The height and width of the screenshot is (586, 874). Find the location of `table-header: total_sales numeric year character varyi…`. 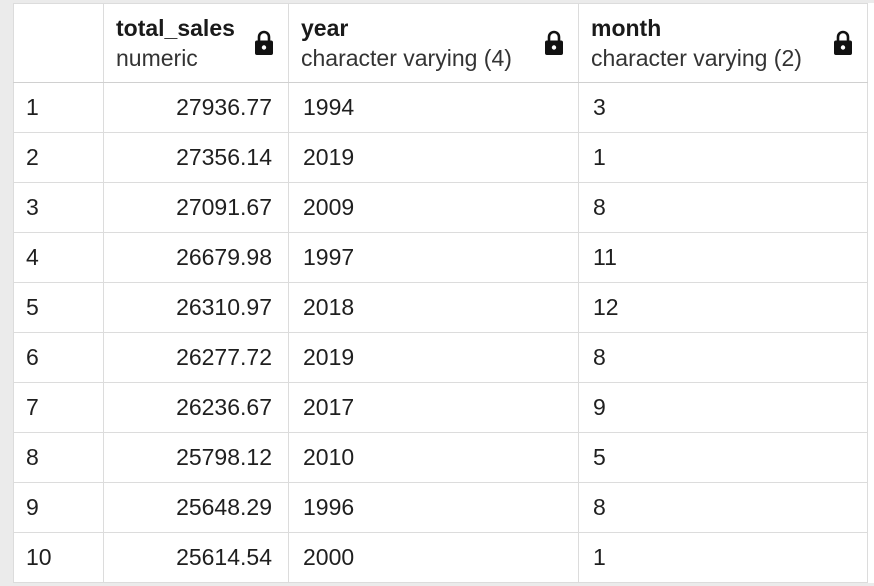

table-header: total_sales numeric year character varyi… is located at coordinates (440, 43).